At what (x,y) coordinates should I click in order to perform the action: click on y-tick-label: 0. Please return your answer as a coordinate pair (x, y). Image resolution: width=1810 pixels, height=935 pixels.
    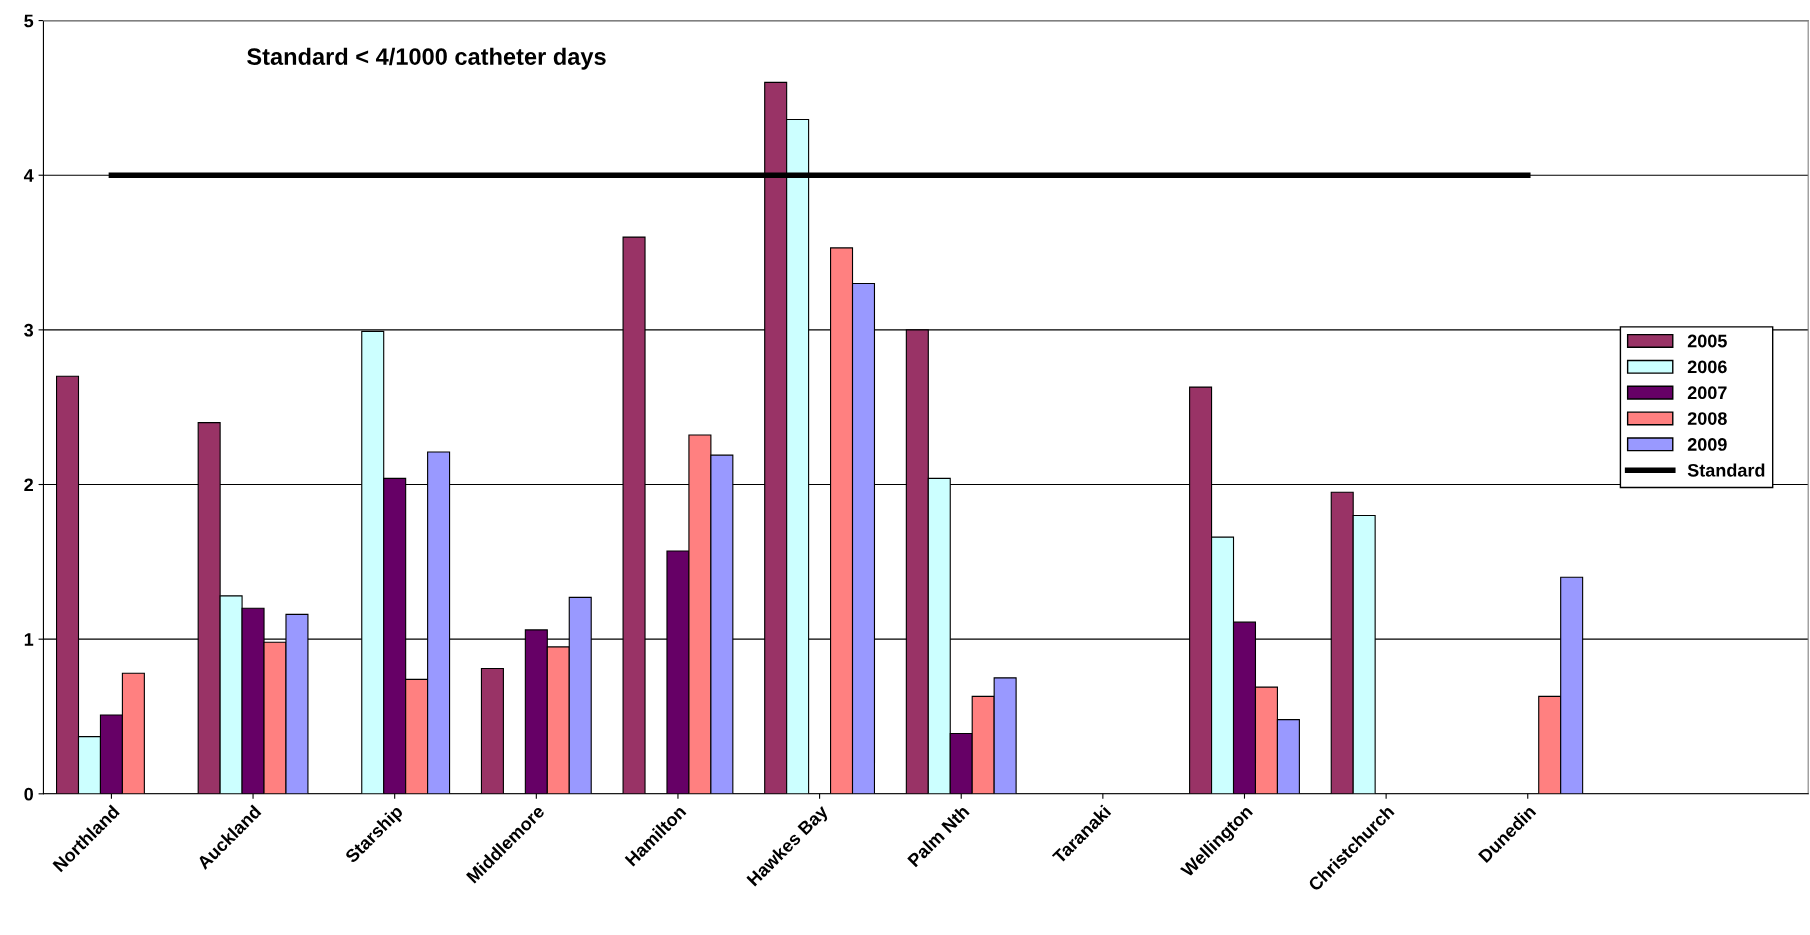
    Looking at the image, I should click on (28, 794).